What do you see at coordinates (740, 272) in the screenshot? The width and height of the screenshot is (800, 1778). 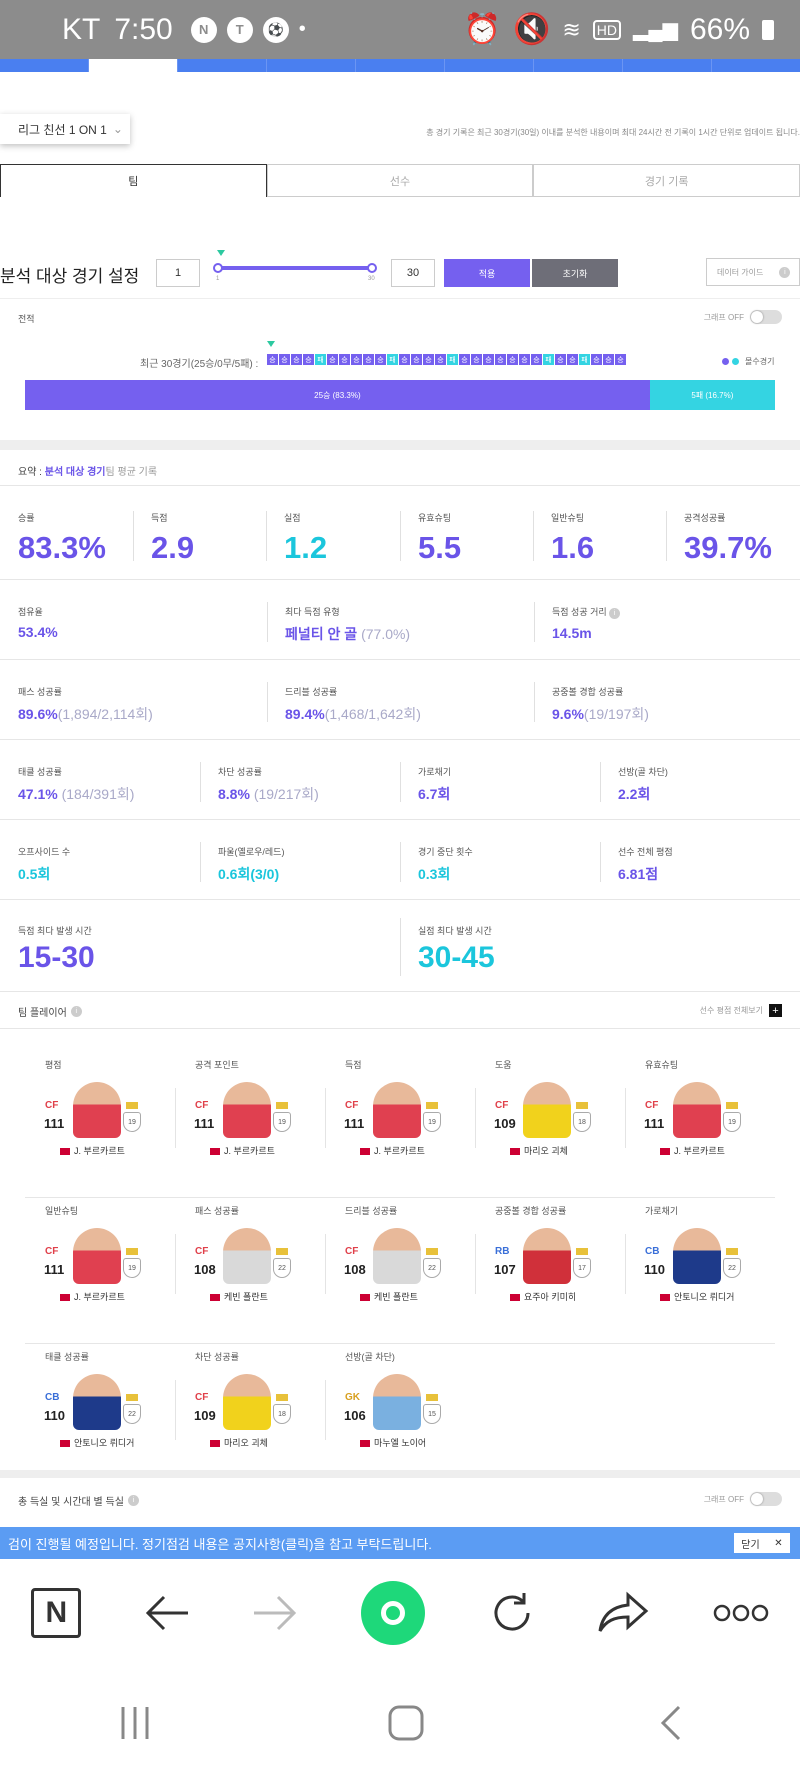 I see `data-guide-label: 데이터 가이드` at bounding box center [740, 272].